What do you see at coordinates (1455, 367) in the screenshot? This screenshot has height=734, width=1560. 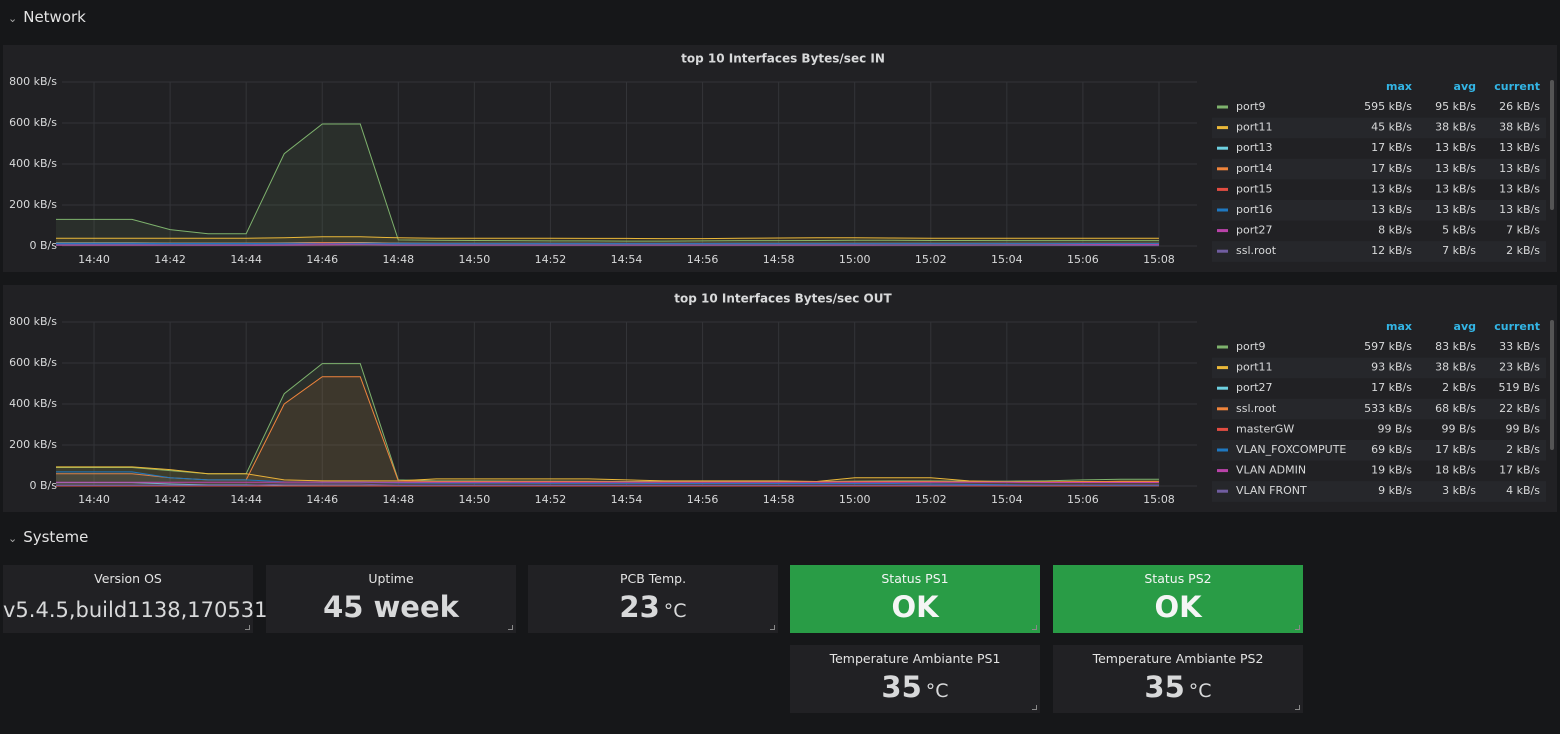 I see `legend-stat: 38 kB/s` at bounding box center [1455, 367].